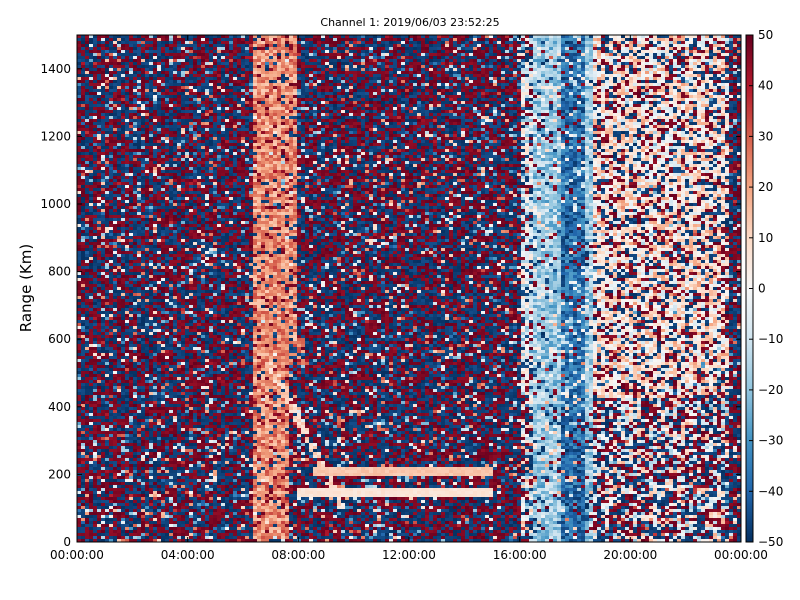 Image resolution: width=800 pixels, height=600 pixels. I want to click on colorbar-axis: 50 40 30 20 10 0 −10 −20 −30 −40 −50, so click(766, 288).